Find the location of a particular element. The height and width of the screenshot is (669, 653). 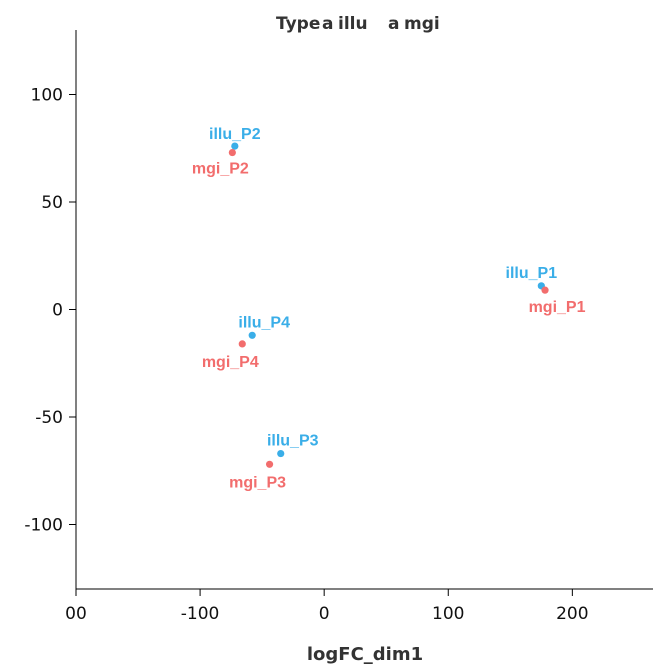

point-label: illu_P2 is located at coordinates (235, 134).